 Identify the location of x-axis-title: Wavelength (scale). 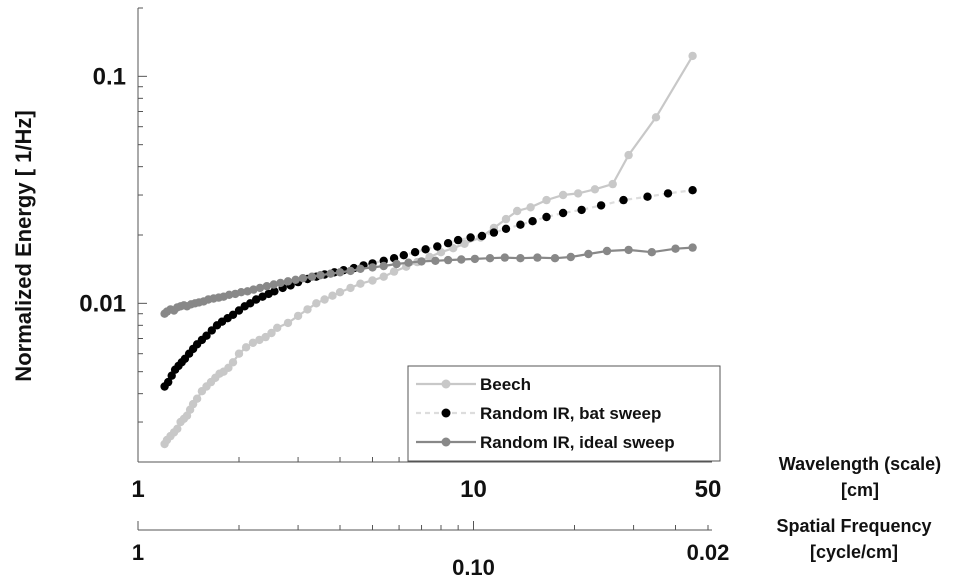
(860, 464).